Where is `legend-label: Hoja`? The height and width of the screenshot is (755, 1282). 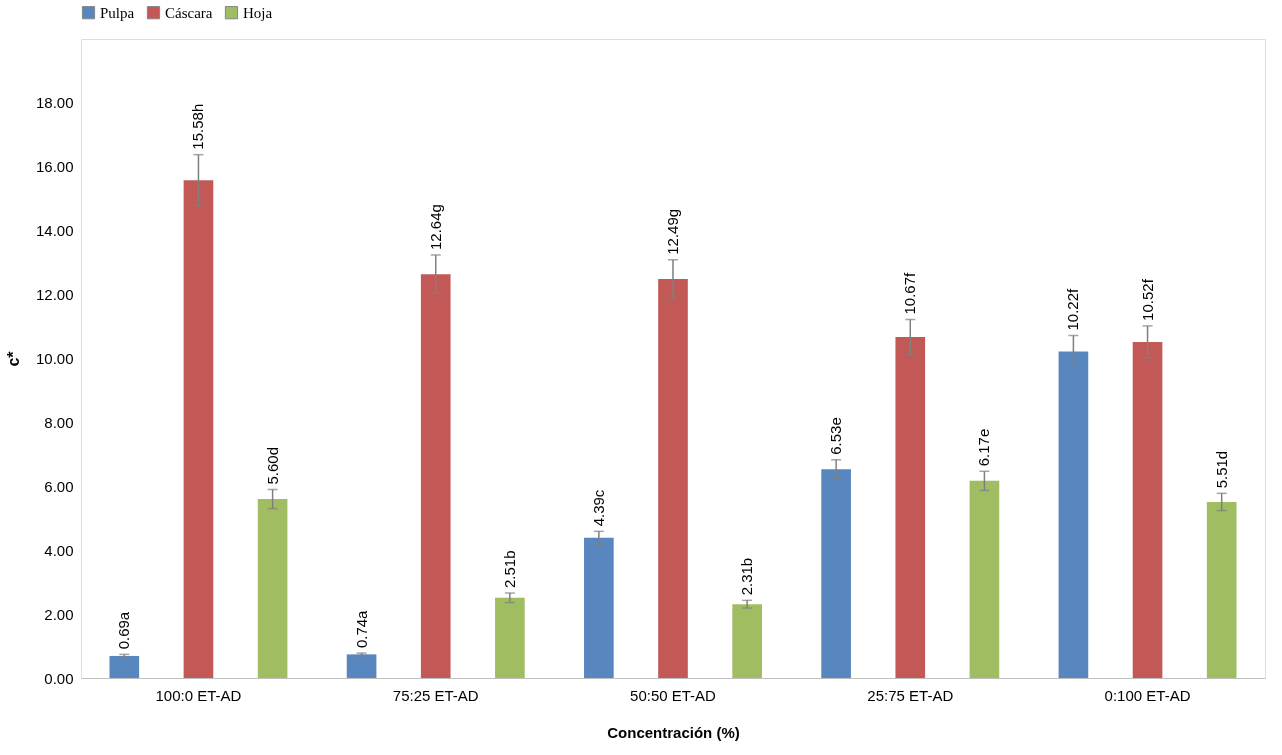 legend-label: Hoja is located at coordinates (258, 12).